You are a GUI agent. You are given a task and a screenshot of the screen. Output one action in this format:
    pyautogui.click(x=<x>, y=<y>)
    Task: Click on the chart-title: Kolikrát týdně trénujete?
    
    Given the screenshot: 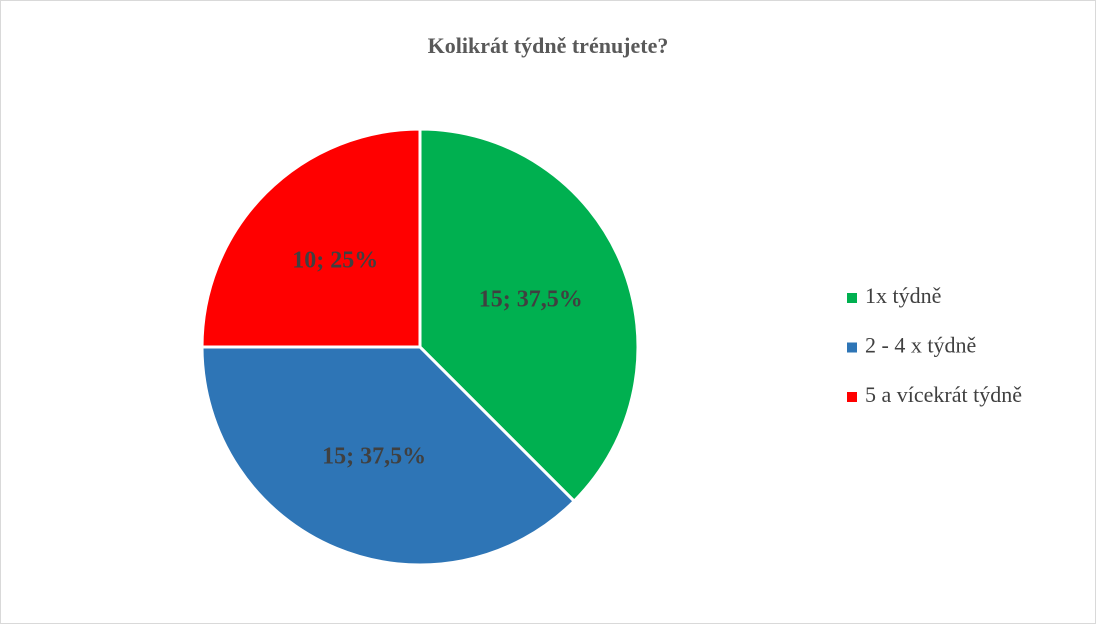 What is the action you would take?
    pyautogui.click(x=548, y=45)
    